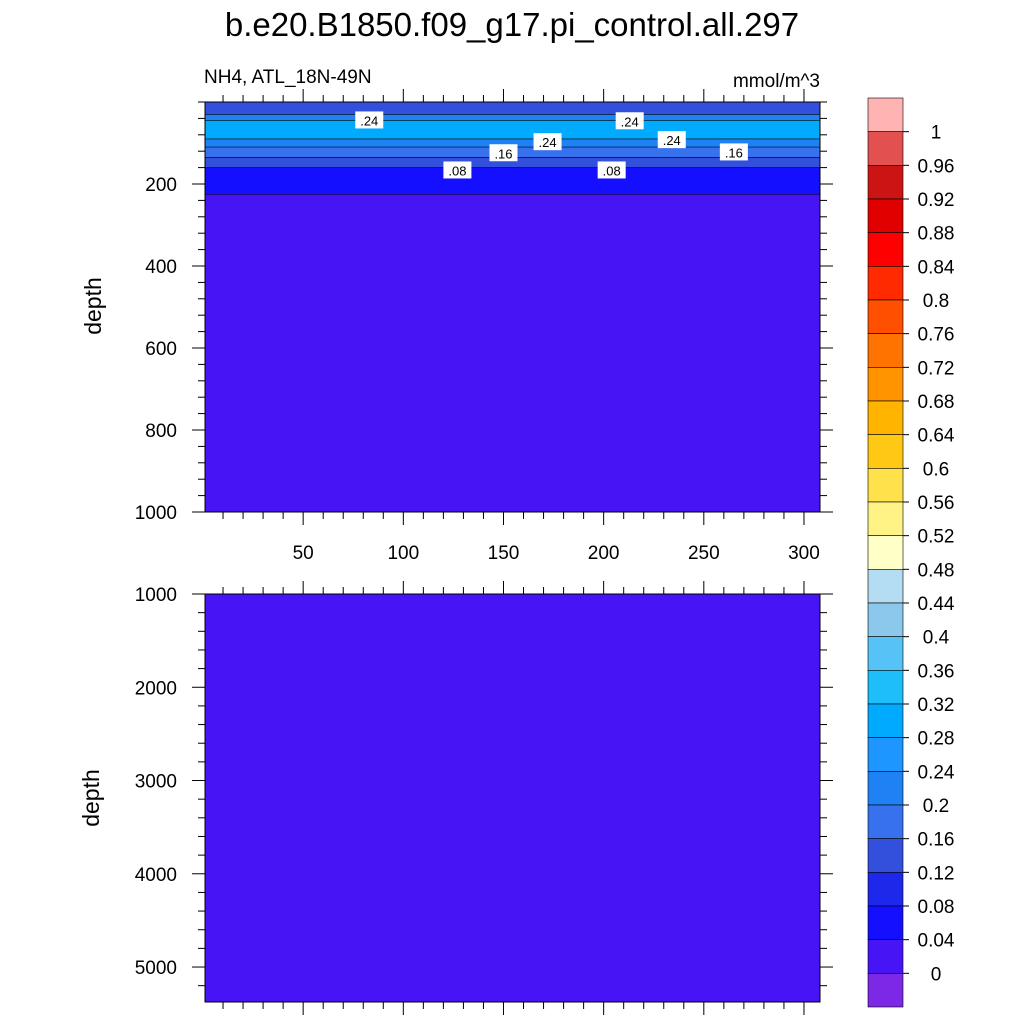  Describe the element at coordinates (936, 368) in the screenshot. I see `colorbar-label: 0.72` at that location.